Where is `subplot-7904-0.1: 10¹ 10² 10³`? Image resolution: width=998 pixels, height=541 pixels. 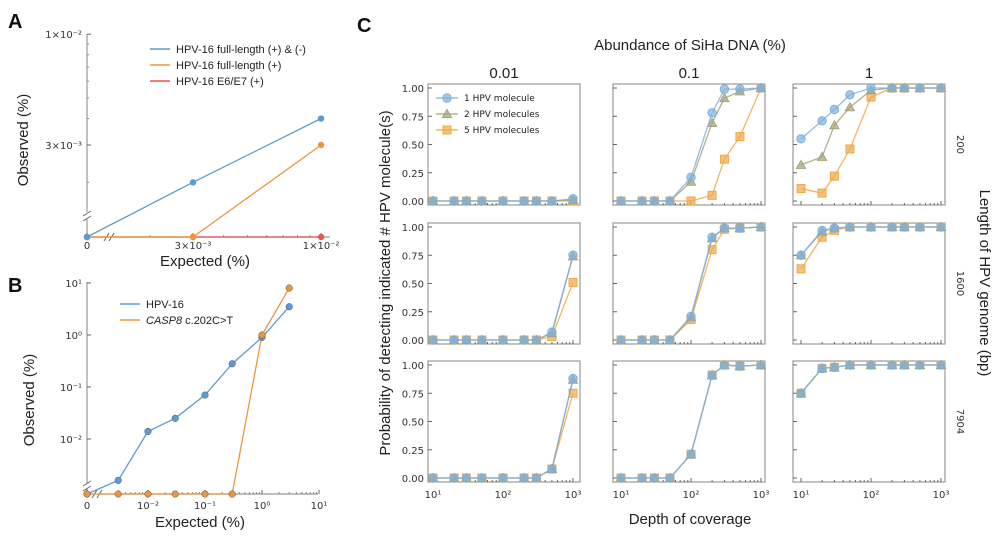 subplot-7904-0.1: 10¹ 10² 10³ is located at coordinates (691, 430).